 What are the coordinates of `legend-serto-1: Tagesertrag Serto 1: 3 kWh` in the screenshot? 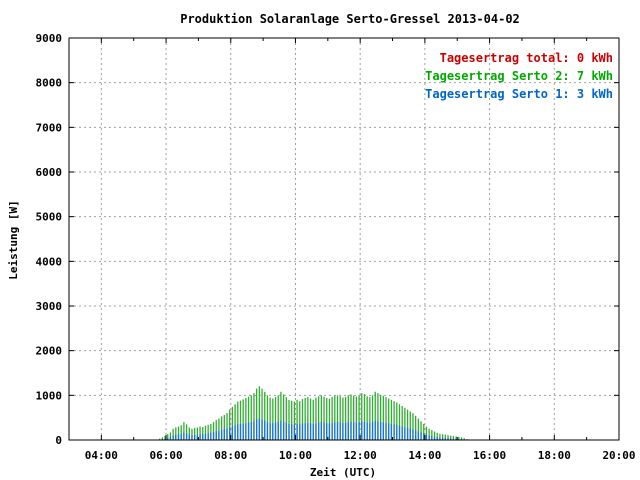 It's located at (519, 94).